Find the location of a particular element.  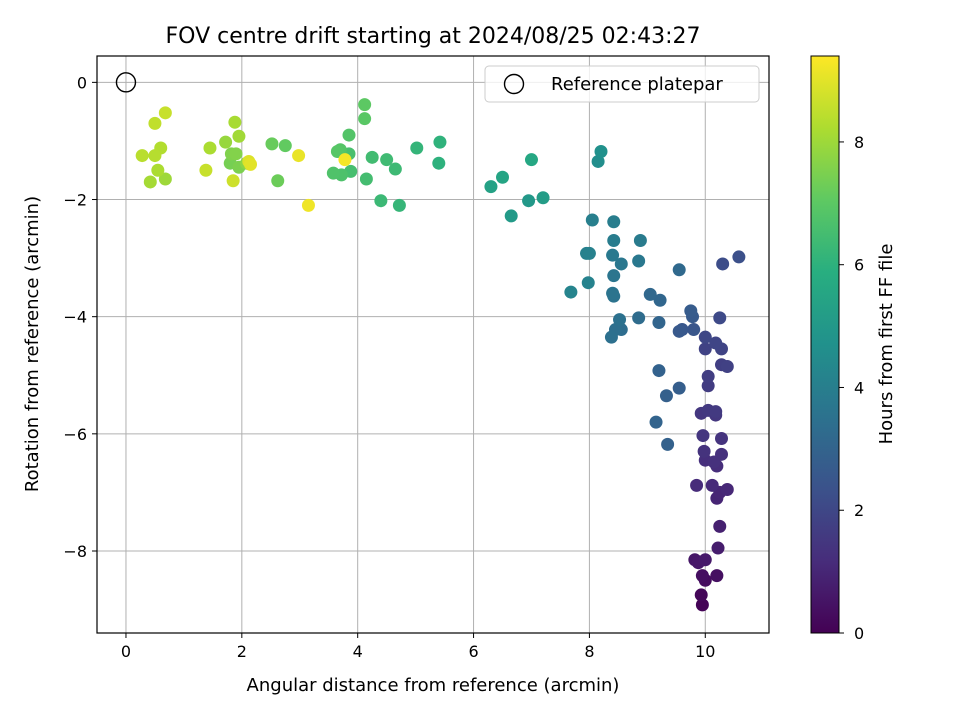

legend-box is located at coordinates (622, 84).